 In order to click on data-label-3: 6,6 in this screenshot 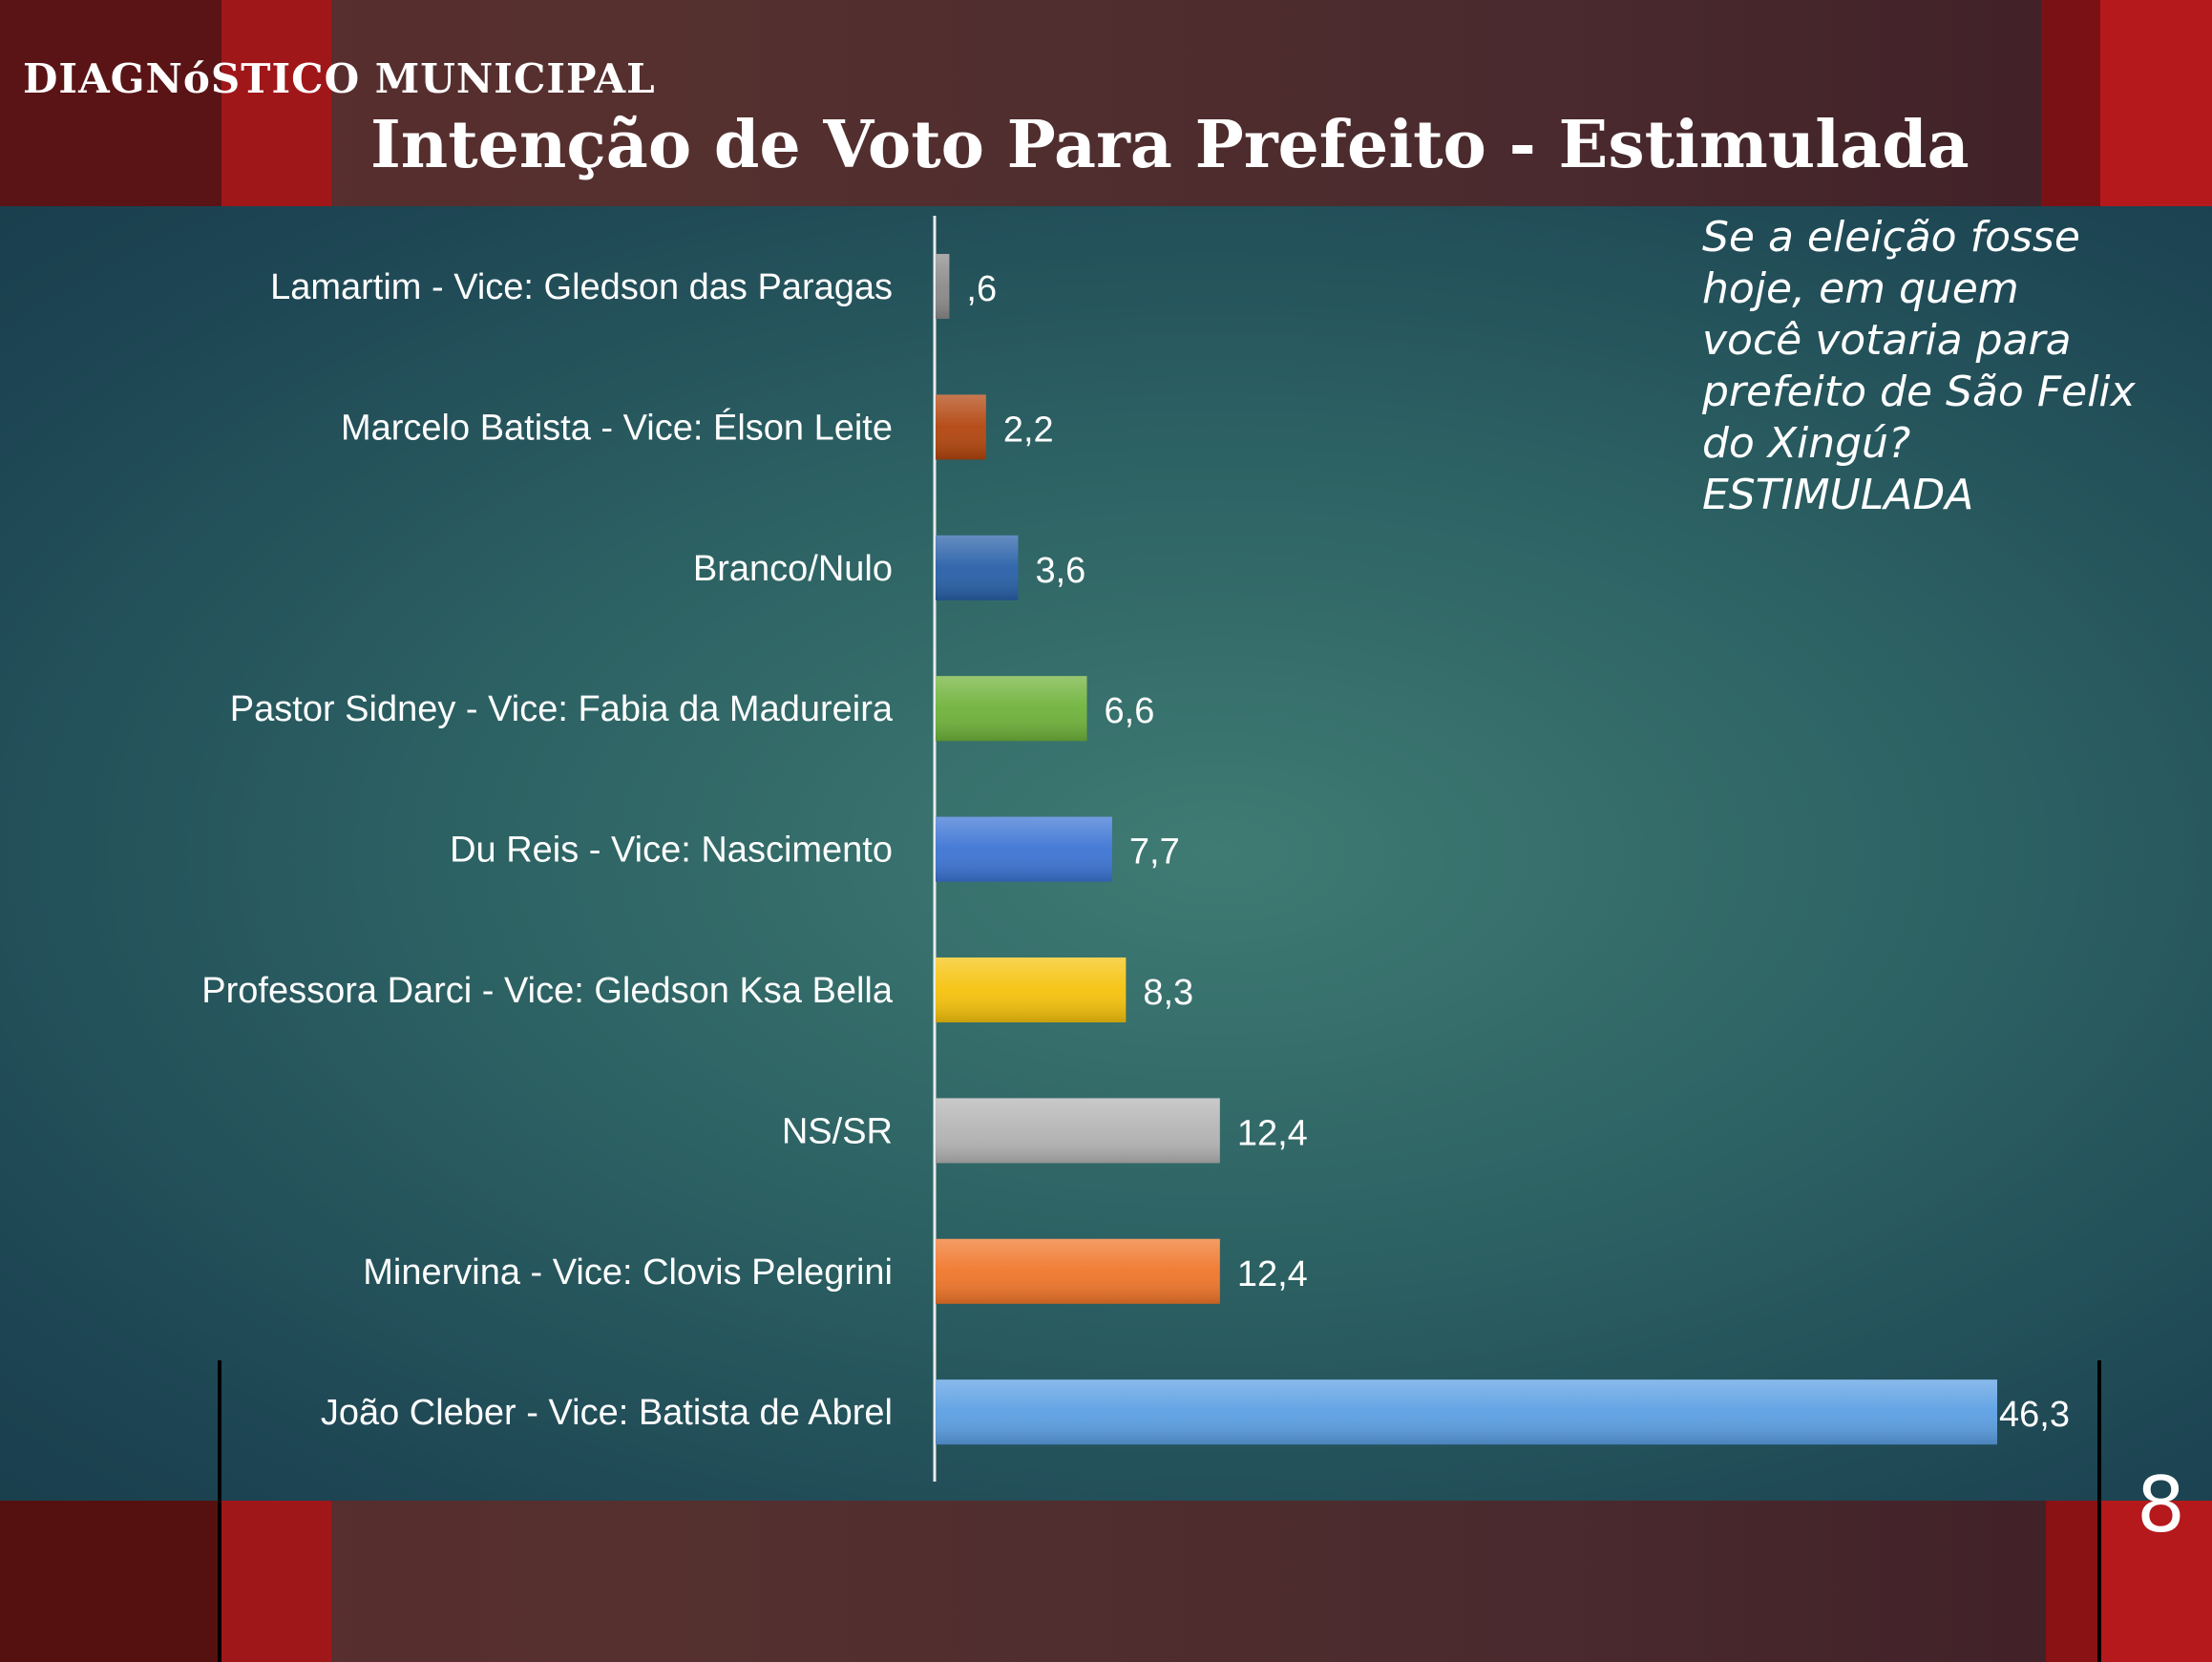, I will do `click(1130, 711)`.